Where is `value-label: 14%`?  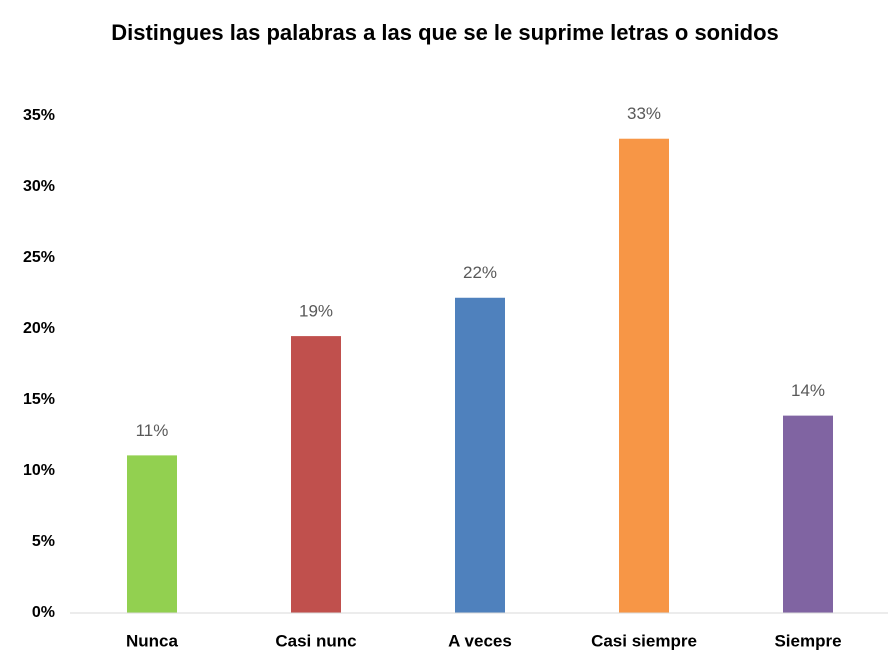 value-label: 14% is located at coordinates (808, 390).